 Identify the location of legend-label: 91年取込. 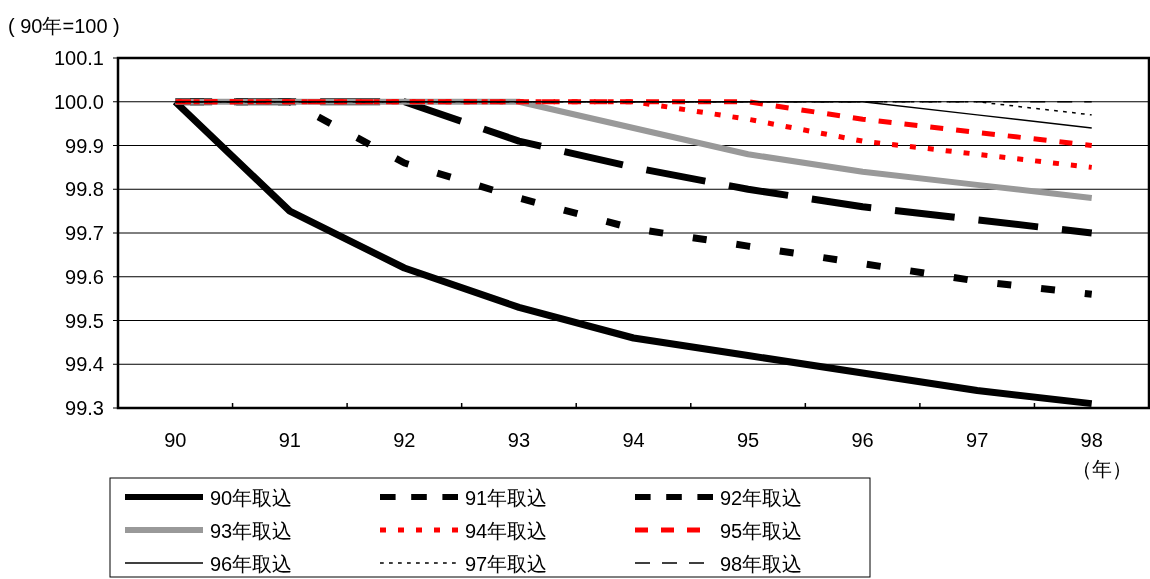
(506, 498).